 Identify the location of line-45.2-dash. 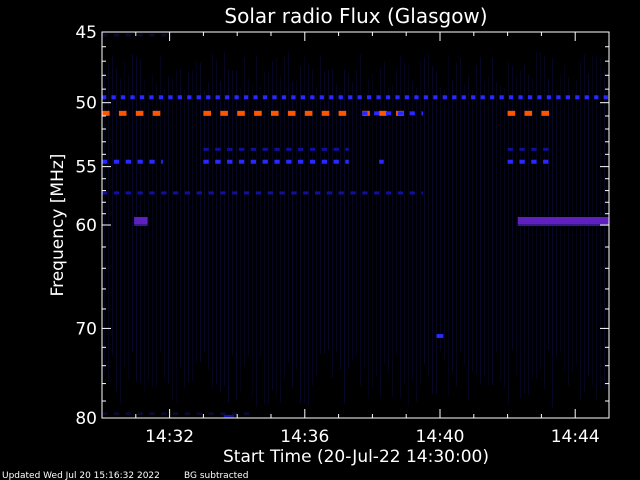
(128, 35).